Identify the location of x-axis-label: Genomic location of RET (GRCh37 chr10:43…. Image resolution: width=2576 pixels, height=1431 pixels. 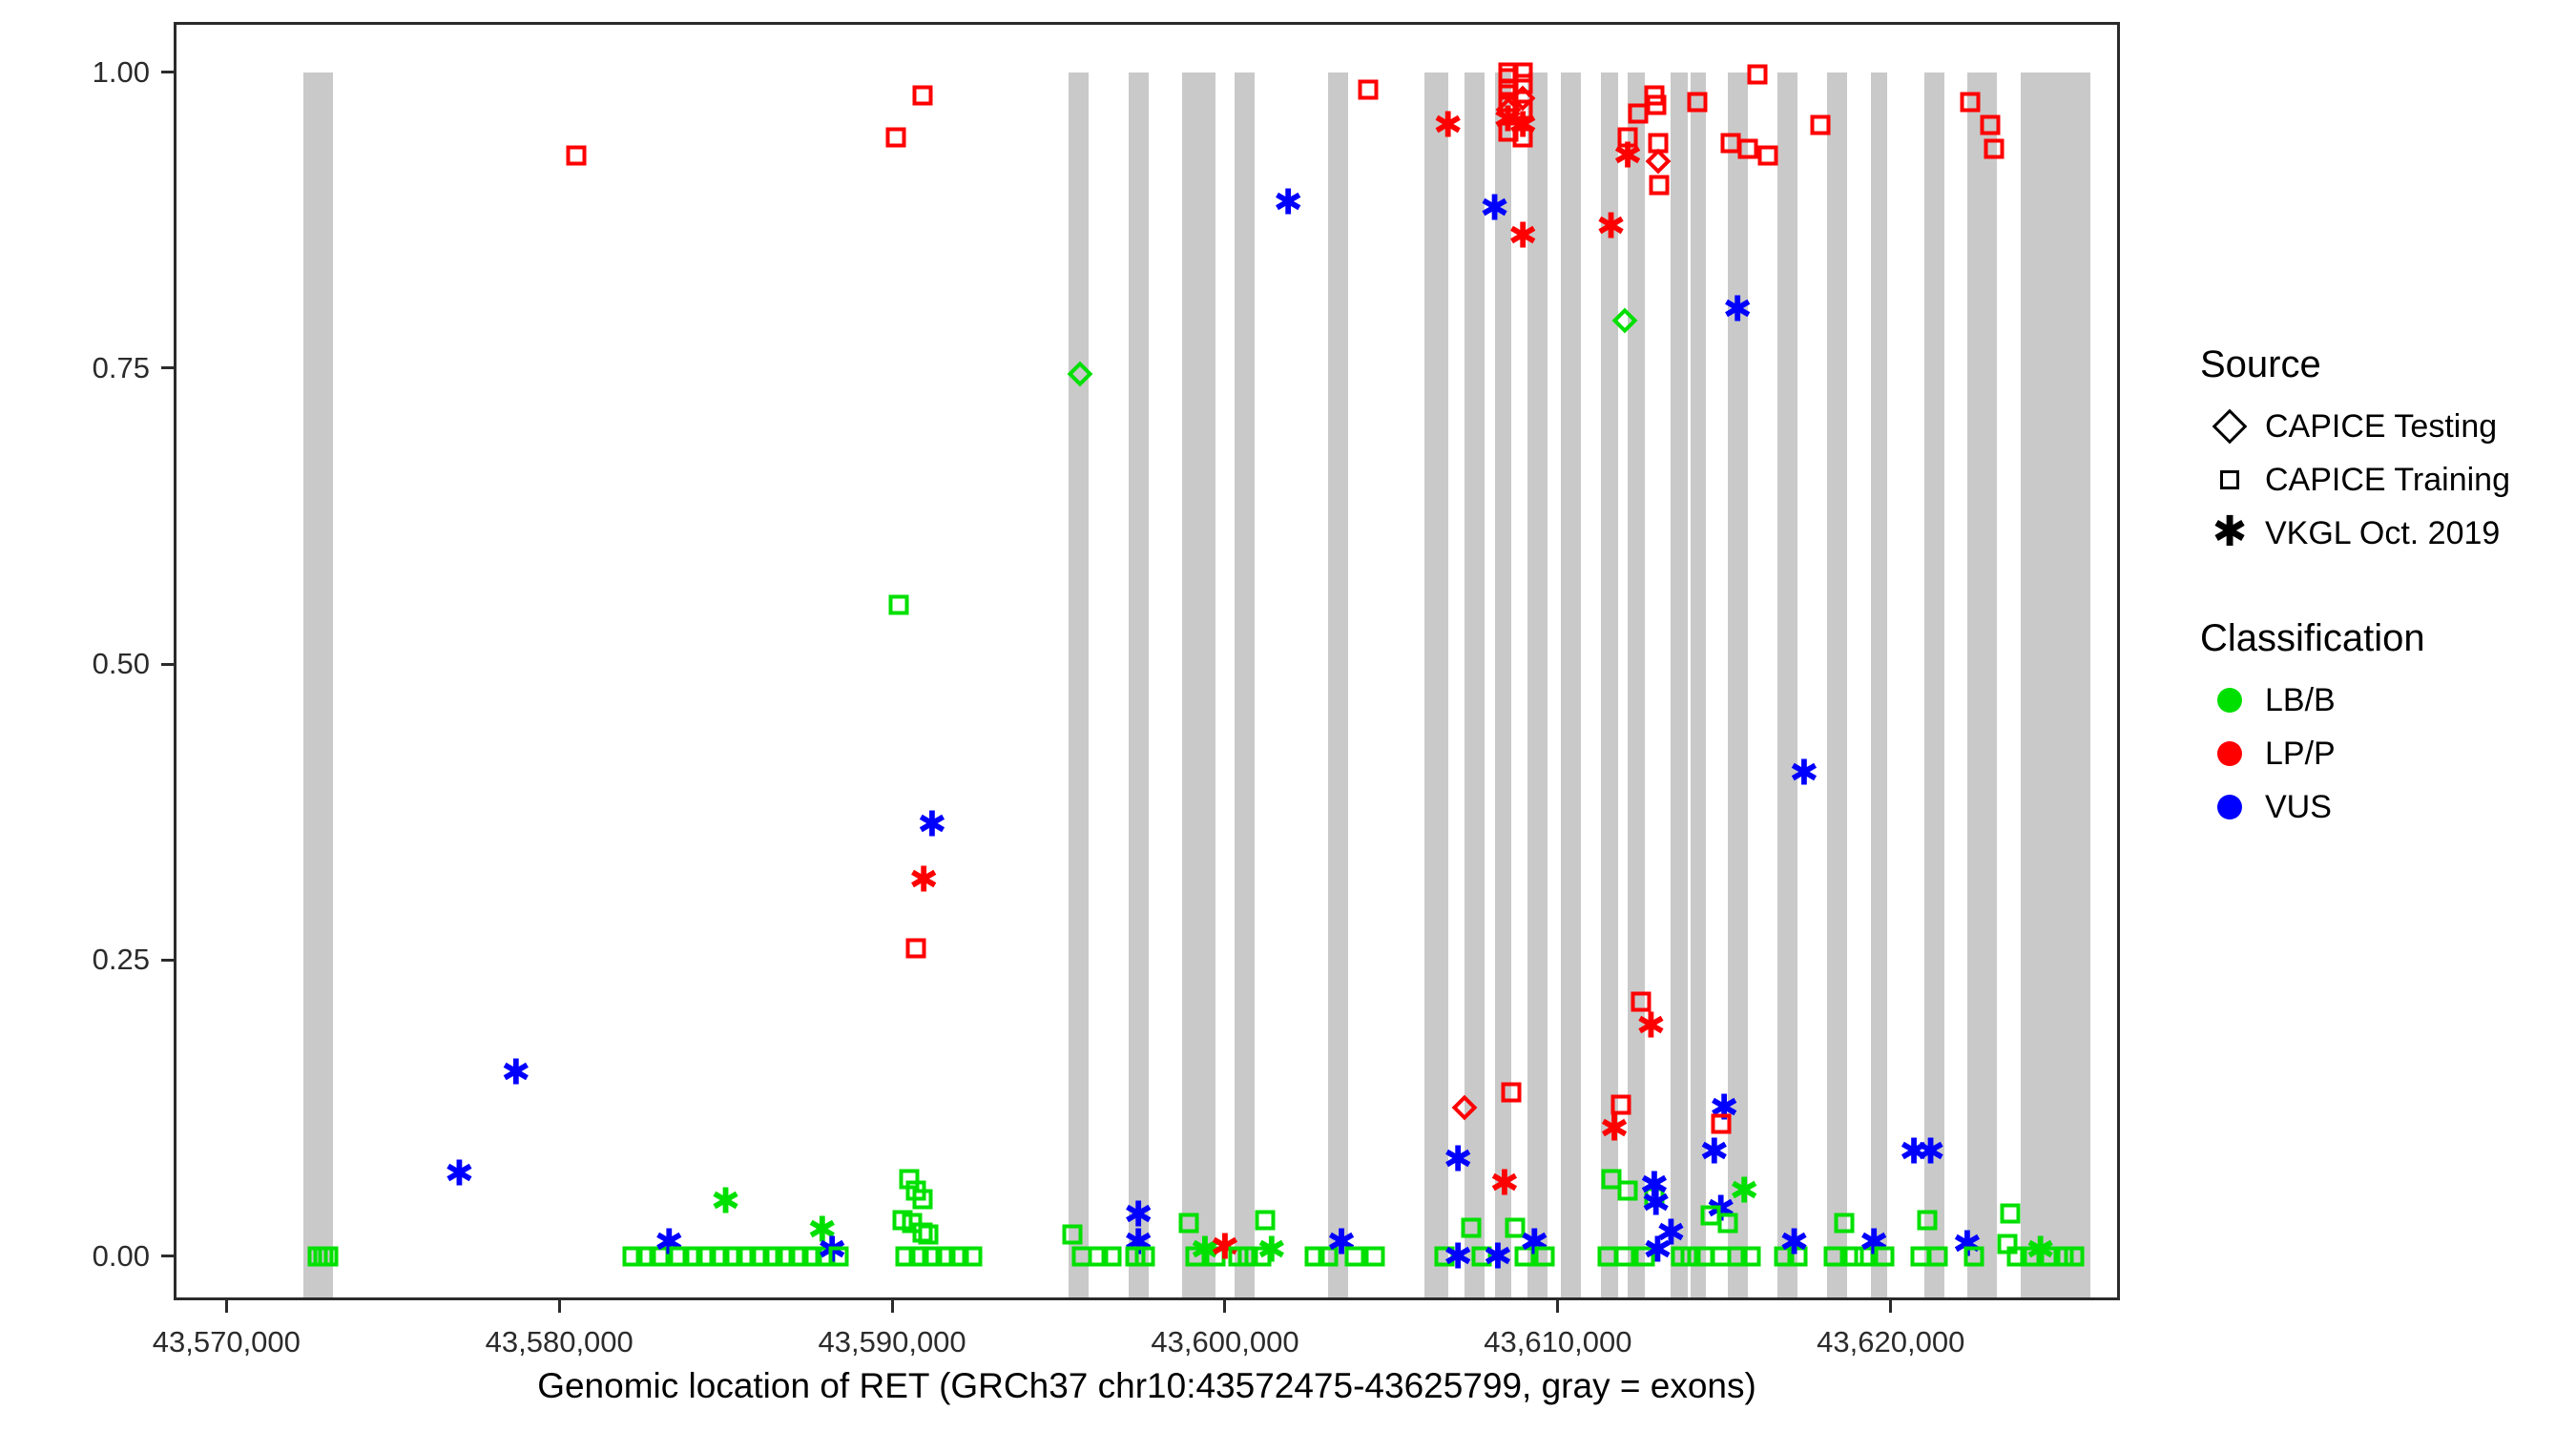
(1146, 1385).